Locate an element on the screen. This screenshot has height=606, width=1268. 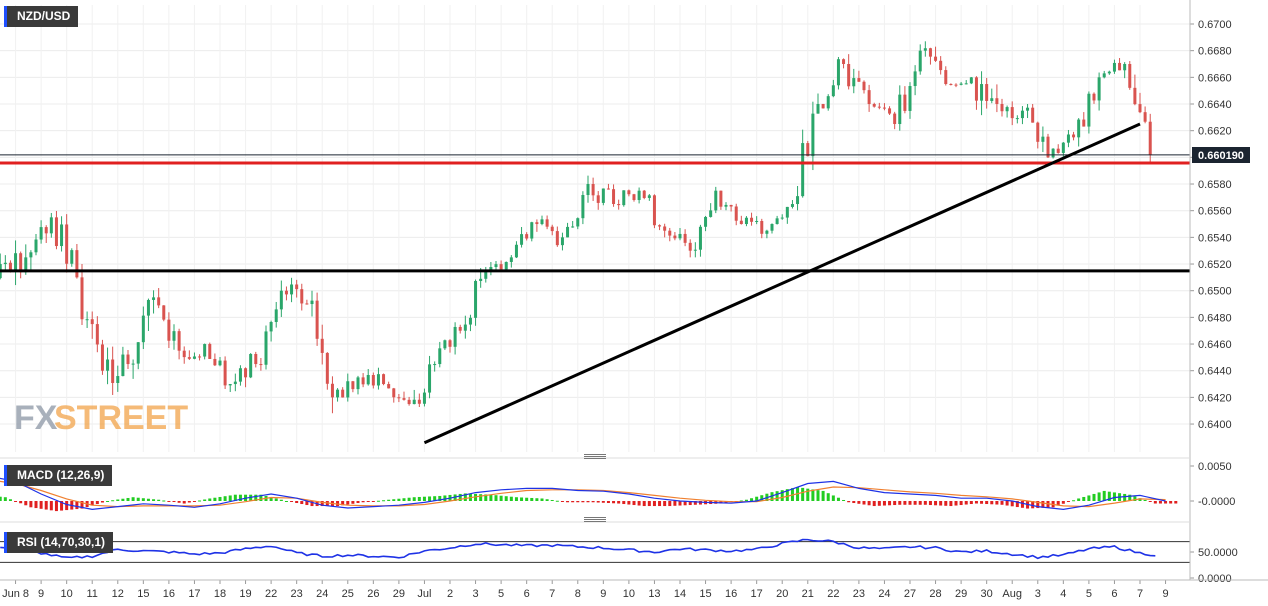
date-tick-label: Aug is located at coordinates (1012, 594).